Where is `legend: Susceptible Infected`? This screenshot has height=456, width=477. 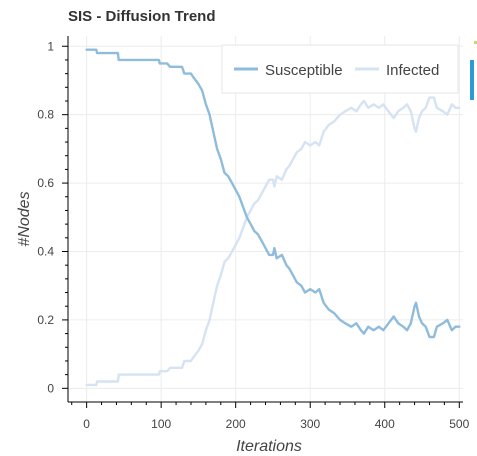
legend: Susceptible Infected is located at coordinates (340, 69).